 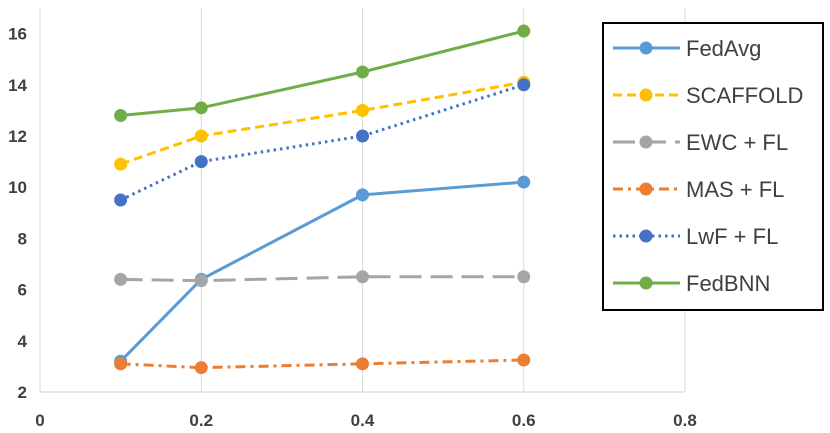 What do you see at coordinates (17, 34) in the screenshot?
I see `y-tick-label: 16` at bounding box center [17, 34].